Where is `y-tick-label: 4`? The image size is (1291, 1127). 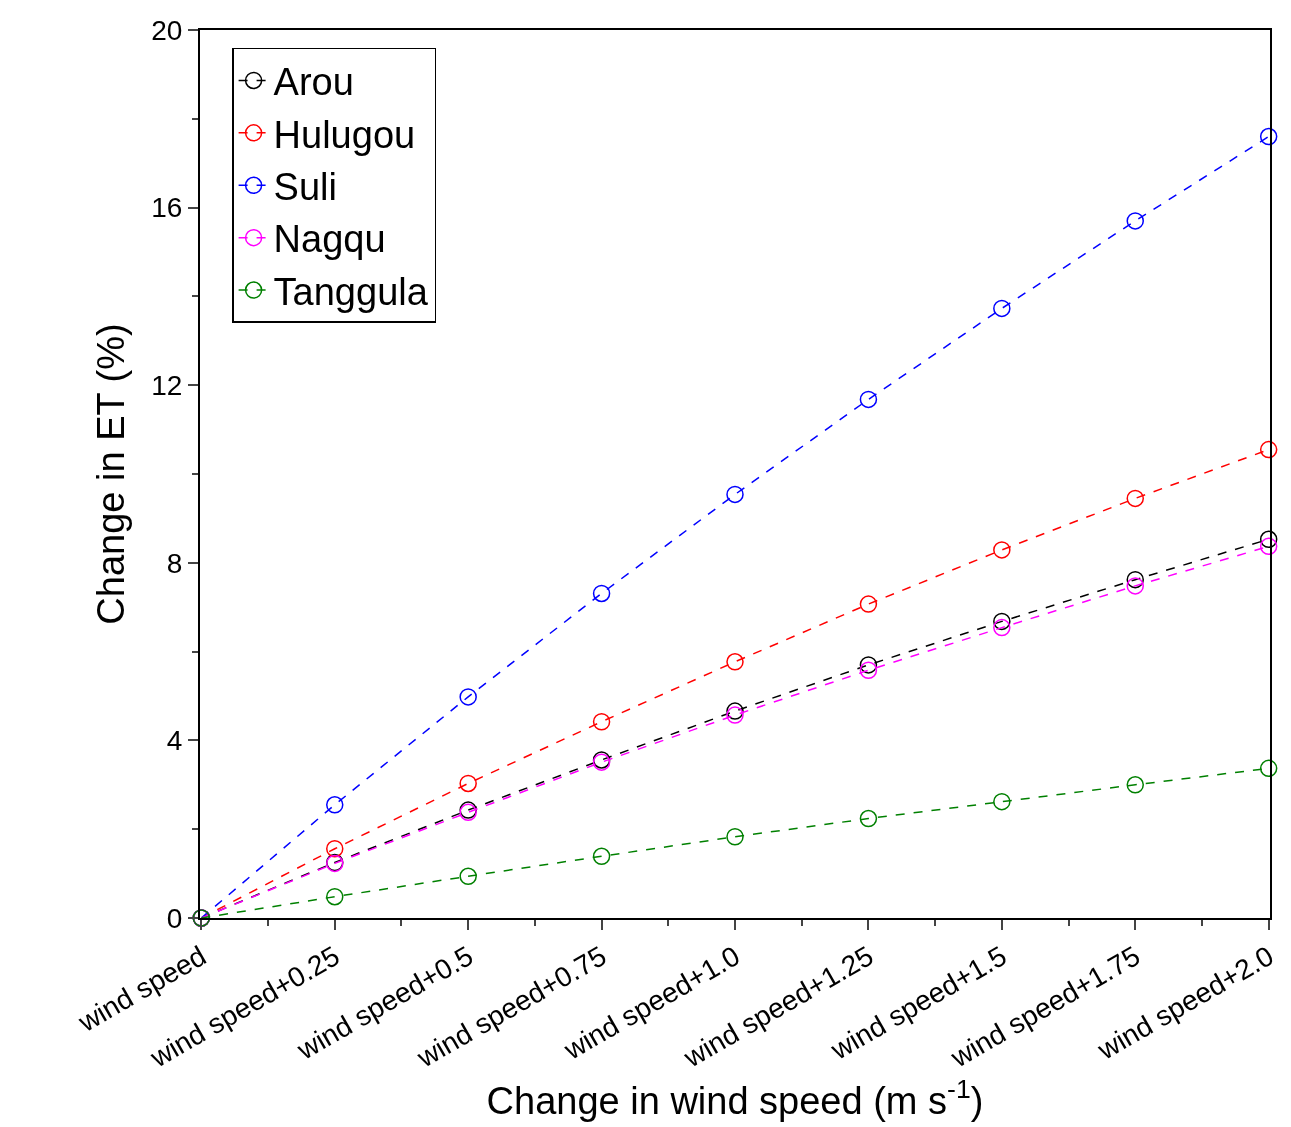
y-tick-label: 4 is located at coordinates (174, 741).